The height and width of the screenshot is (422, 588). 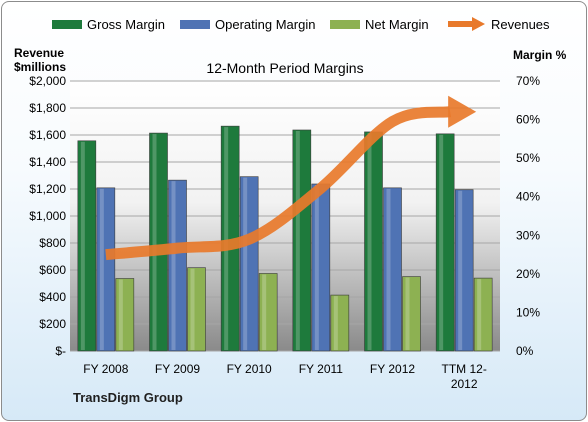 What do you see at coordinates (345, 24) in the screenshot?
I see `legend-swatch-net-margin` at bounding box center [345, 24].